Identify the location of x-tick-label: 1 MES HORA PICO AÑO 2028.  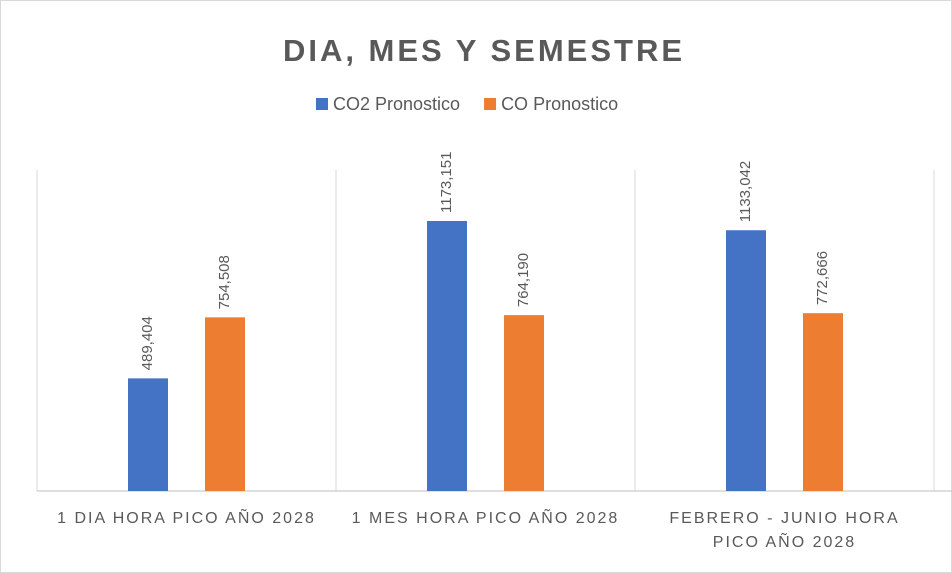
(485, 518).